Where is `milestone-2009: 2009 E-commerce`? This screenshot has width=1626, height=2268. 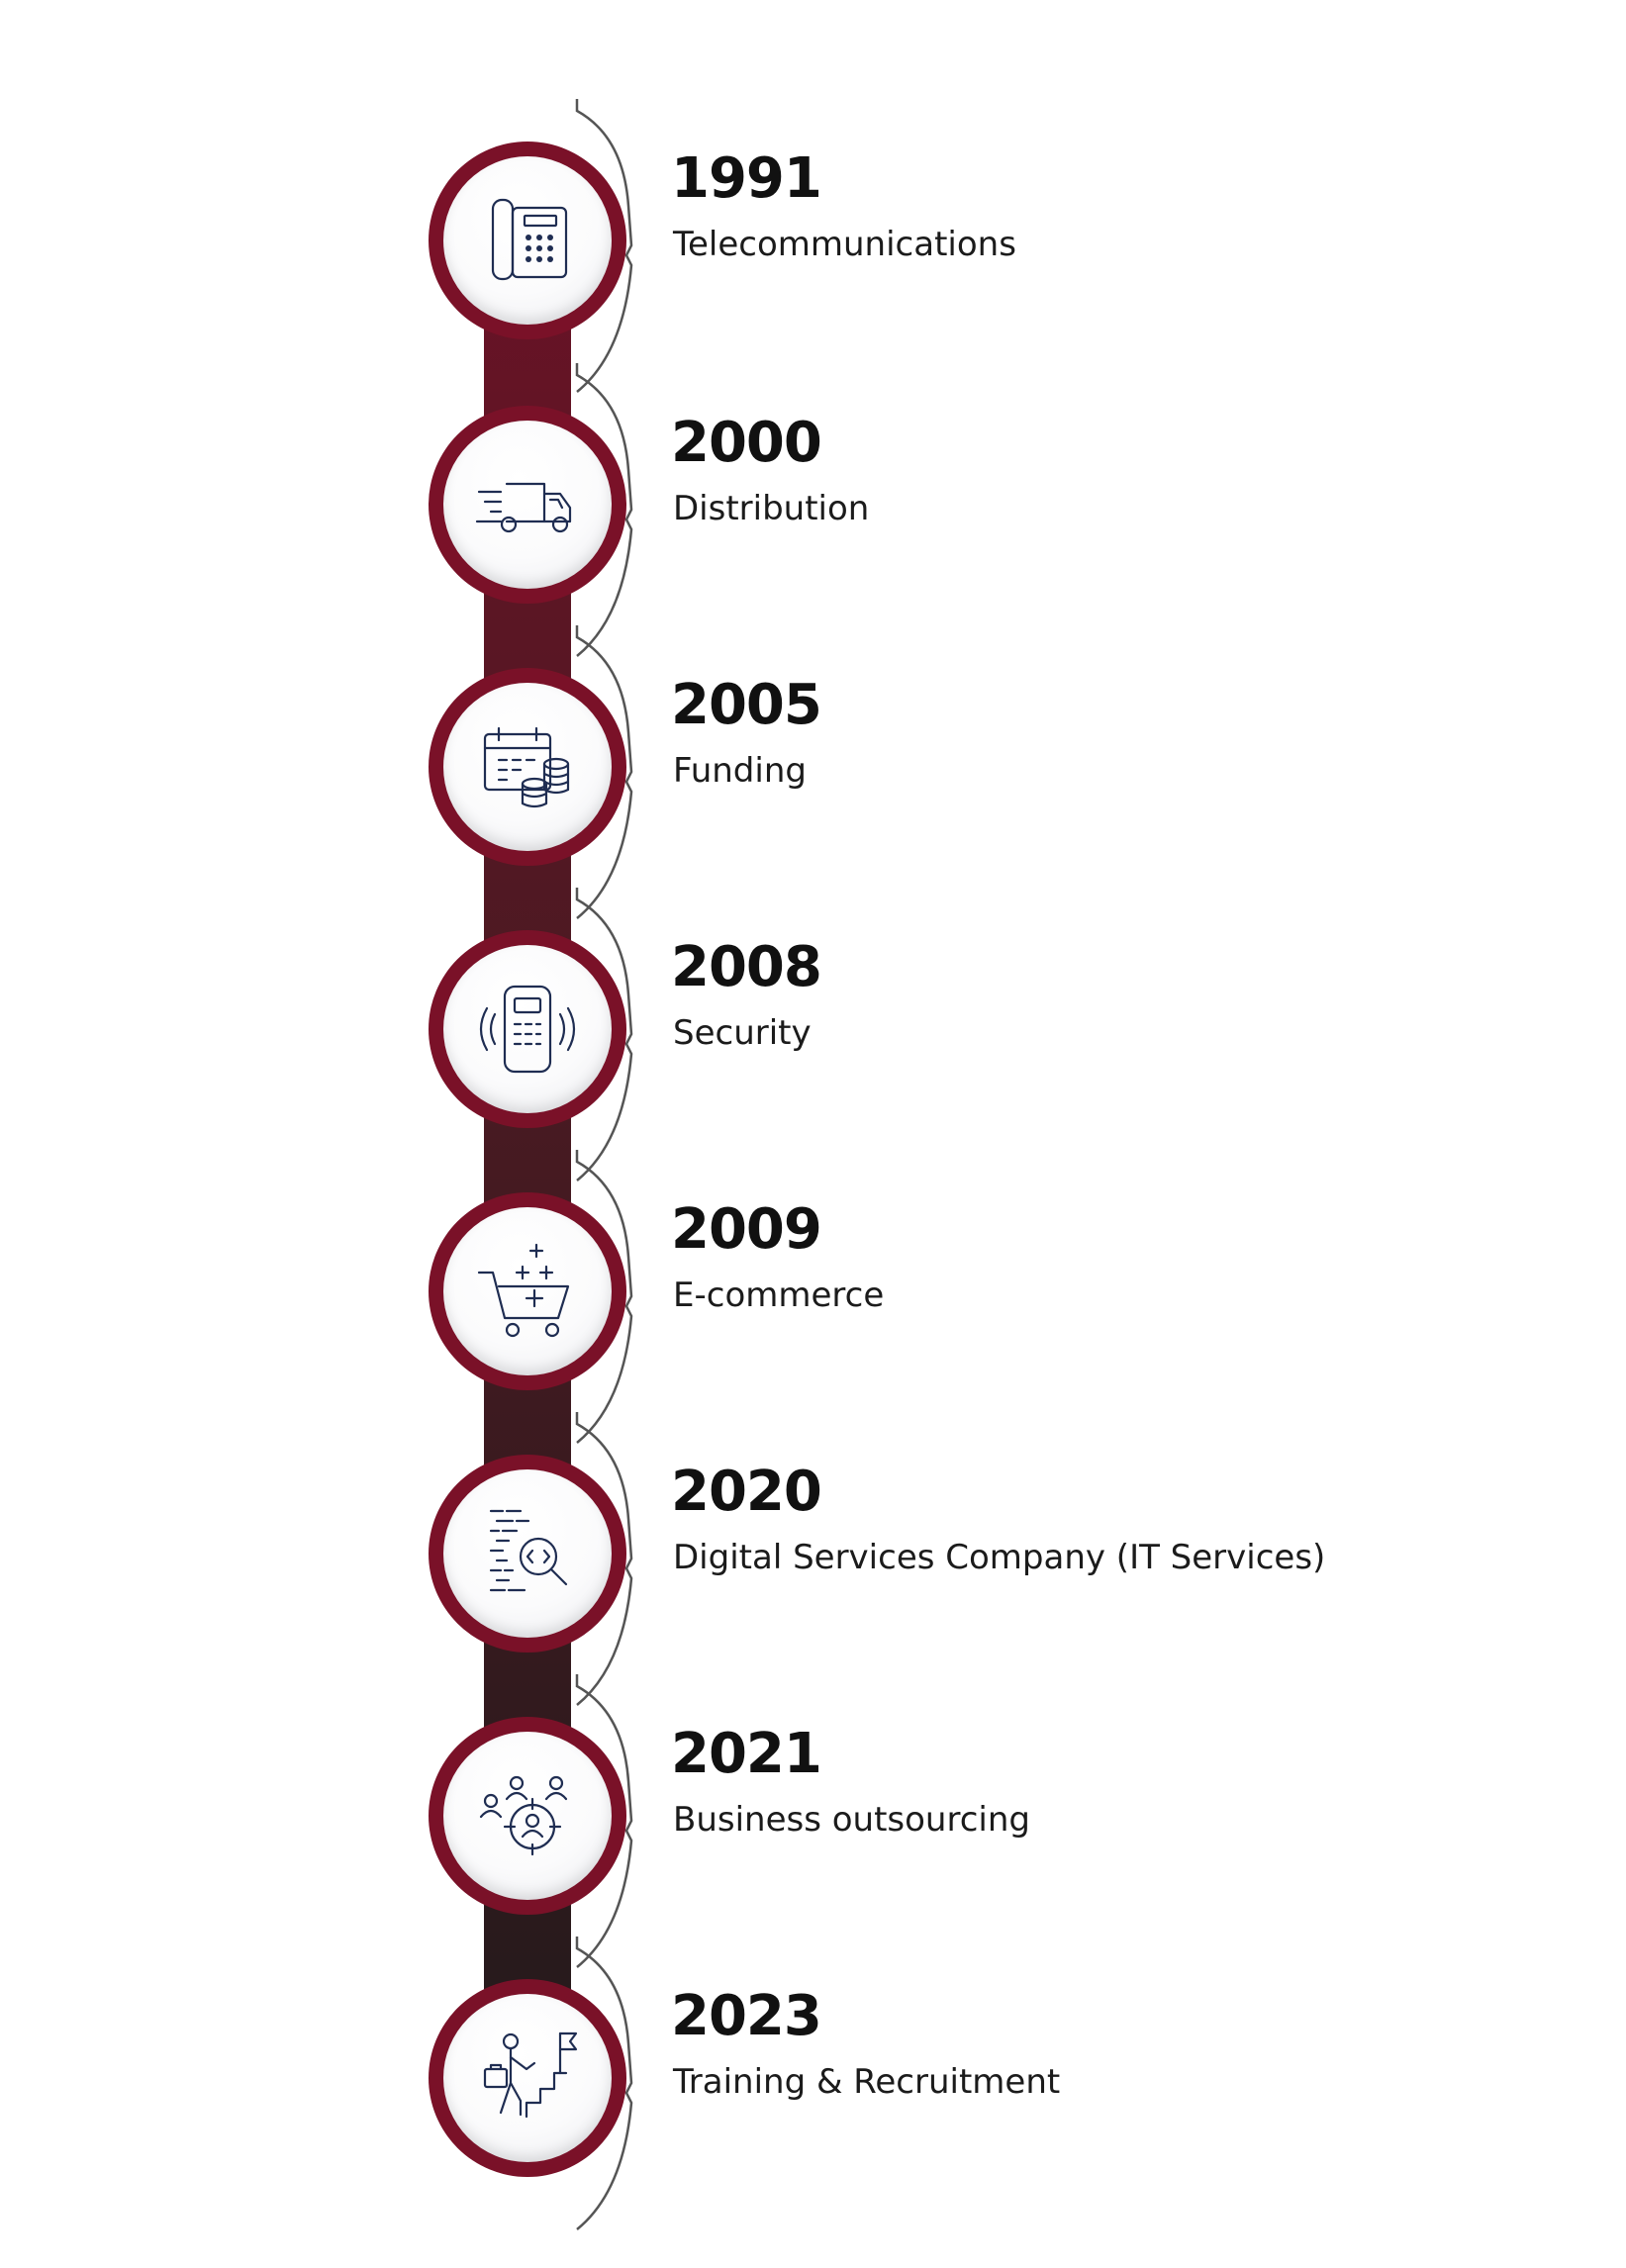
milestone-2009: 2009 E-commerce is located at coordinates (989, 1297).